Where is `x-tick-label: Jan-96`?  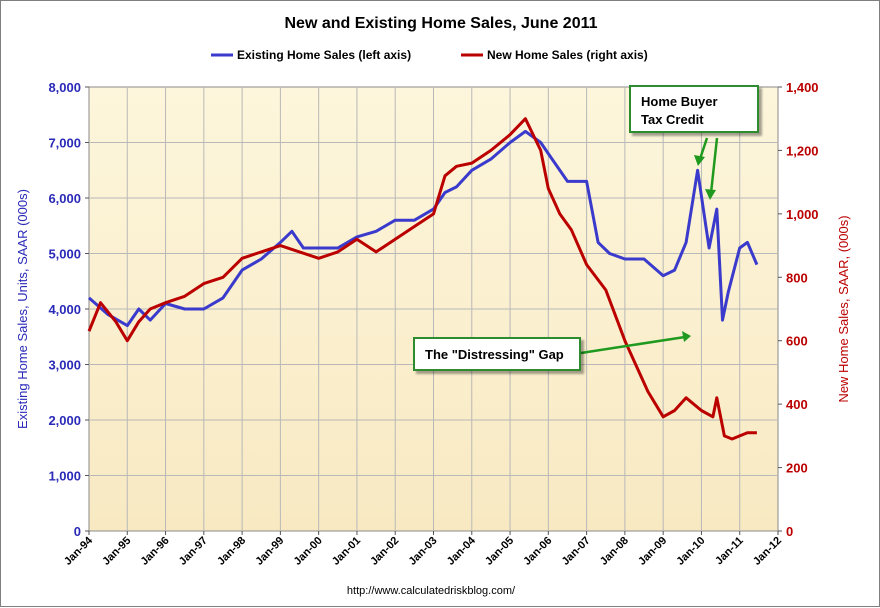
x-tick-label: Jan-96 is located at coordinates (155, 551).